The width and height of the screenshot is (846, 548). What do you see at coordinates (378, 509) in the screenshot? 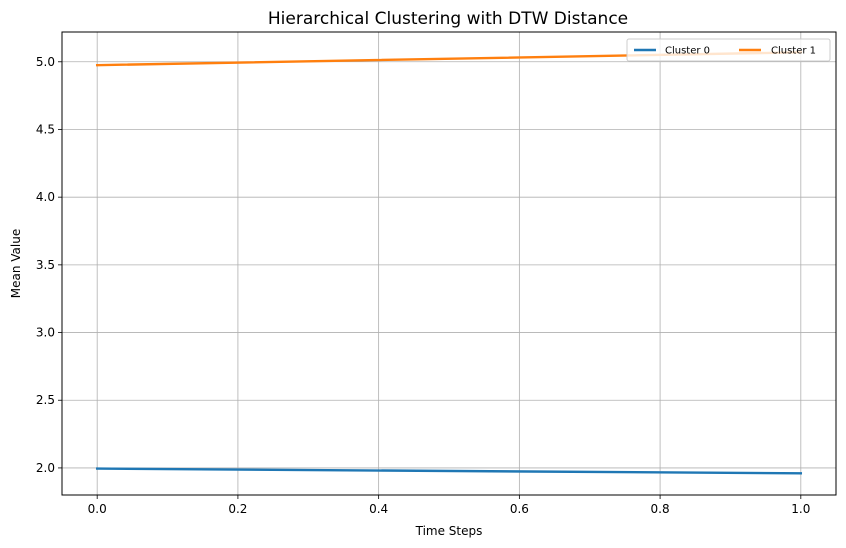
I see `x-tick-label: 0.4` at bounding box center [378, 509].